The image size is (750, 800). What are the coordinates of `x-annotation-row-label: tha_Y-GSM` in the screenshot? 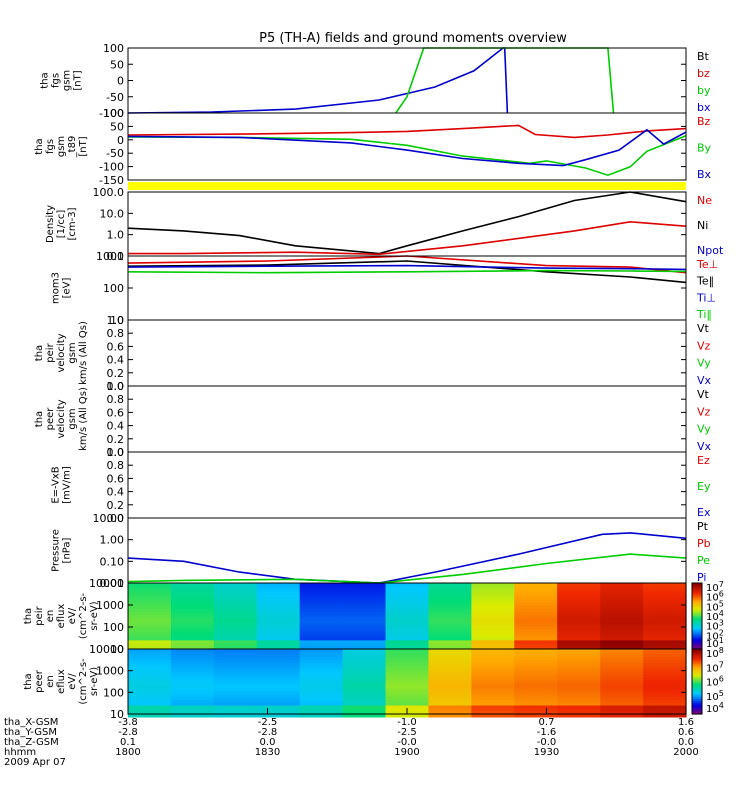 It's located at (30, 732).